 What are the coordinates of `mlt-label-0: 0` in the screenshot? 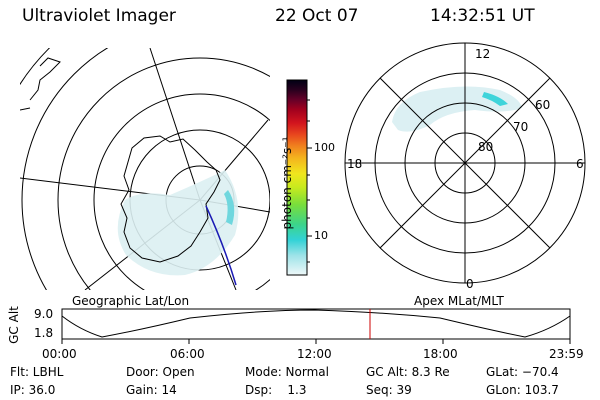 It's located at (470, 284).